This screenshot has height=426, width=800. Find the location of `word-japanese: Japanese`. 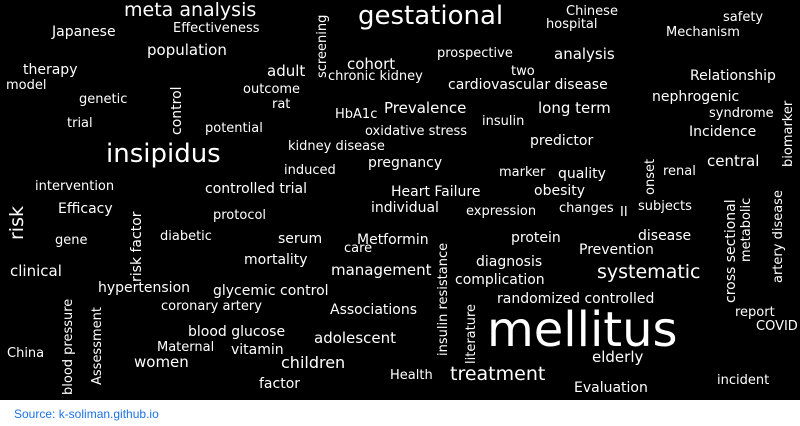

word-japanese: Japanese is located at coordinates (84, 32).